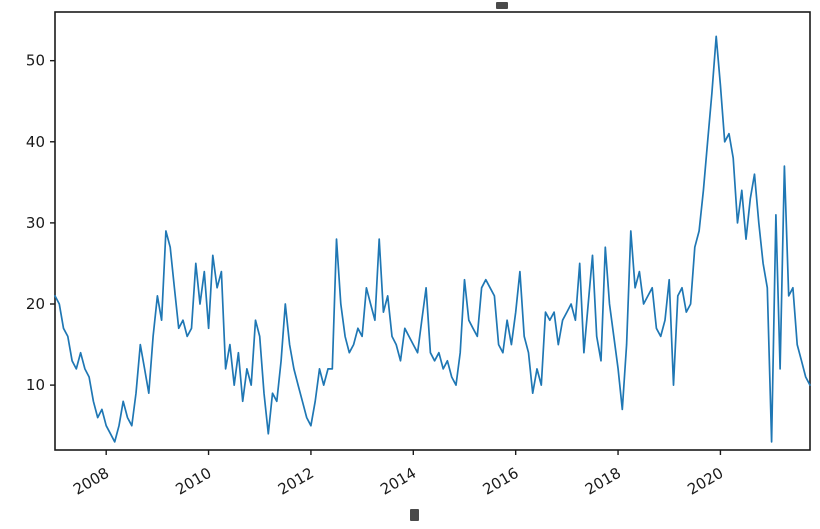 The width and height of the screenshot is (820, 529). I want to click on y-tick-label: 30, so click(35, 223).